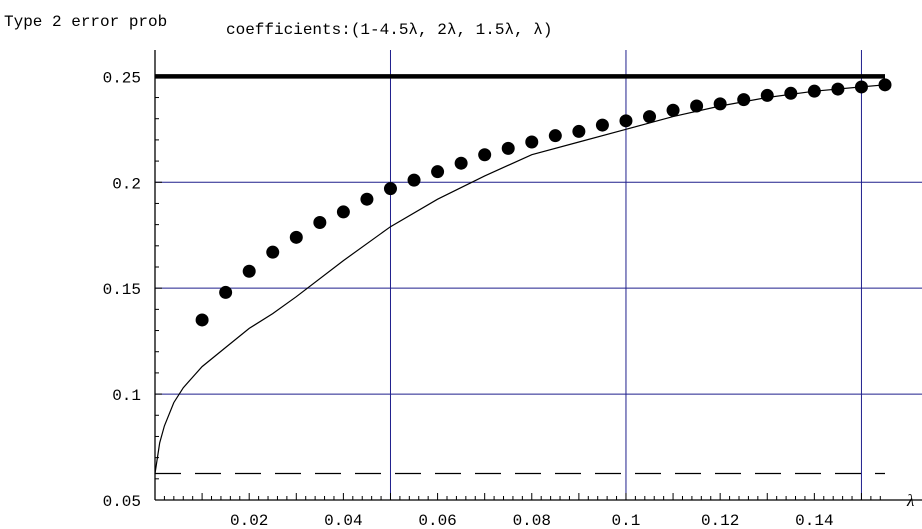 Image resolution: width=922 pixels, height=529 pixels. I want to click on x-tick-label: 0.04, so click(343, 520).